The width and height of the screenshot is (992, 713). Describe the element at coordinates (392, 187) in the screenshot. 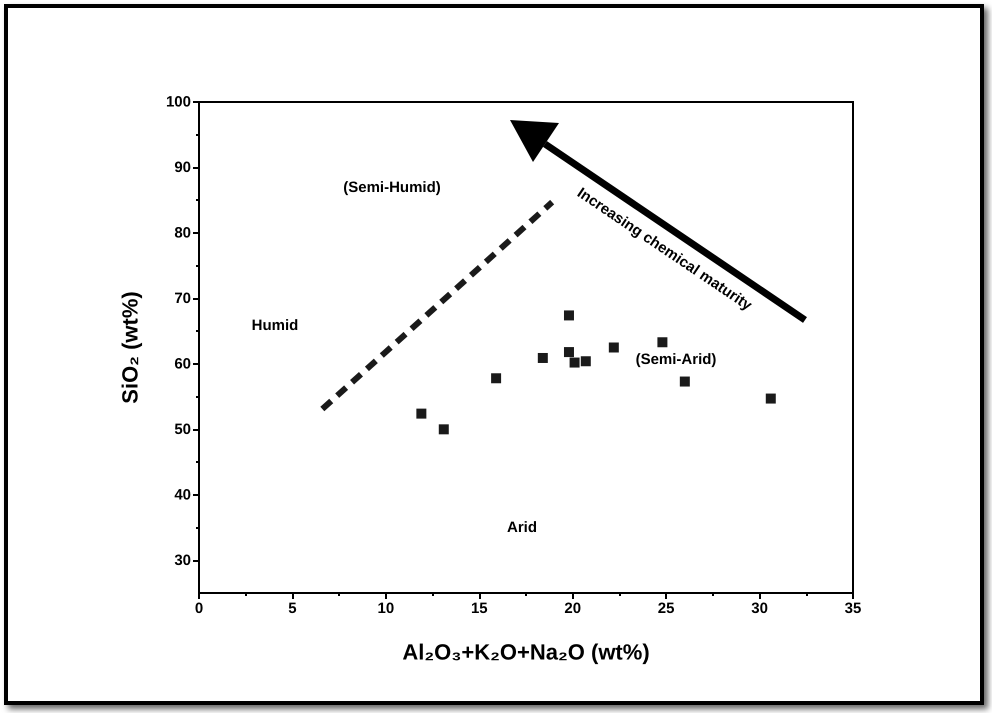

I see `annotation: (Semi-Humid)` at that location.